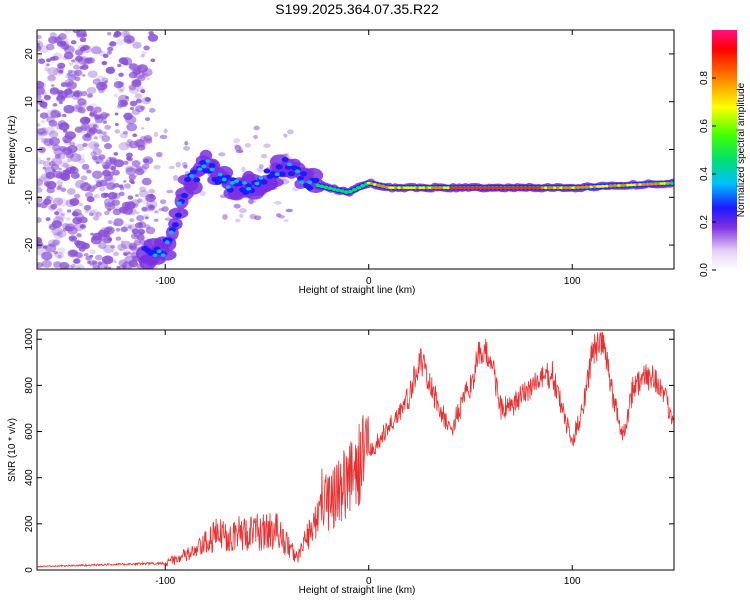 The height and width of the screenshot is (600, 750). What do you see at coordinates (29, 339) in the screenshot?
I see `snr-ytick-label: 1000` at bounding box center [29, 339].